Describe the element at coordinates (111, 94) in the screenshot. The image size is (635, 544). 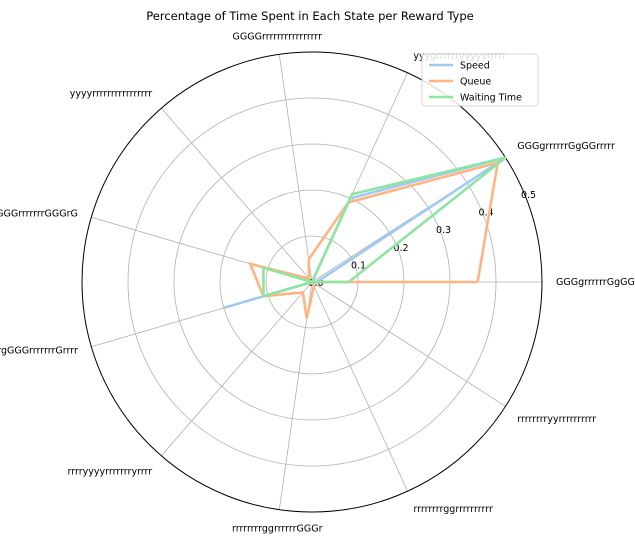
I see `category-label: yyyyrrrrrrrrrrrrrrrr` at that location.